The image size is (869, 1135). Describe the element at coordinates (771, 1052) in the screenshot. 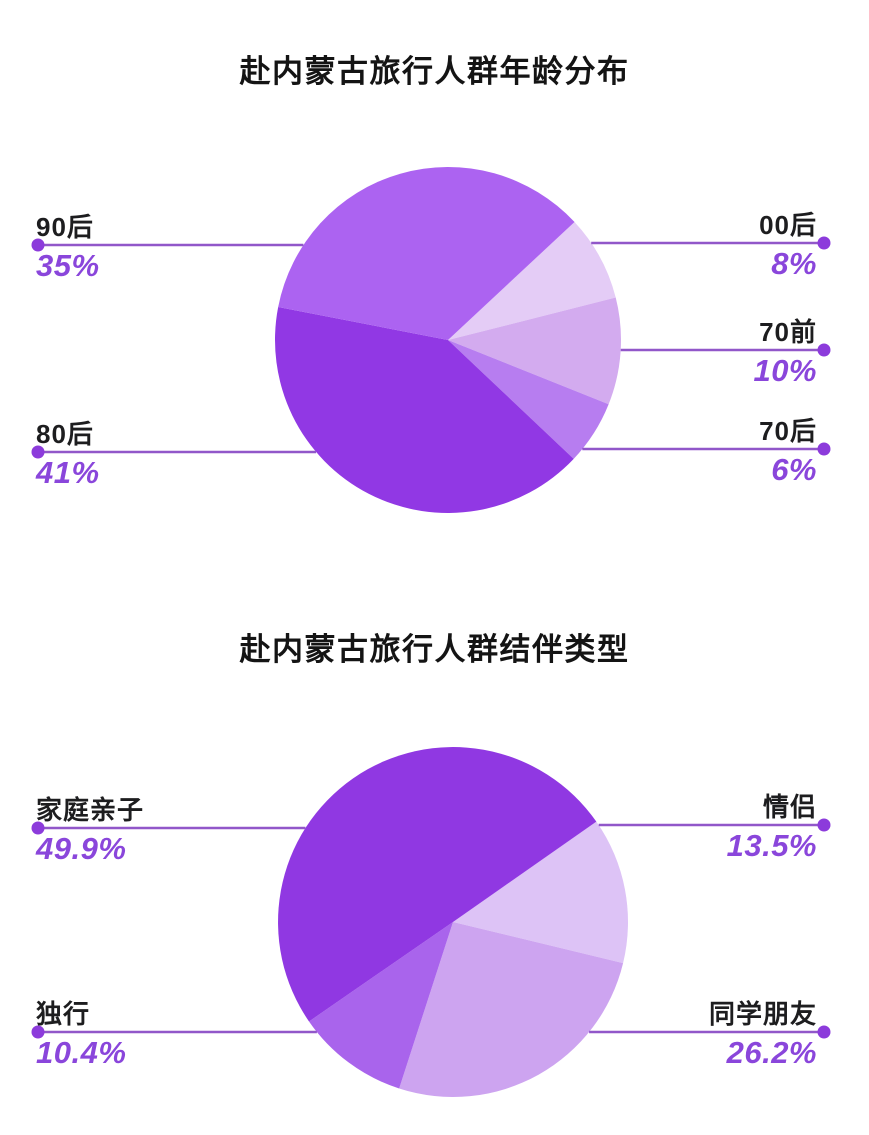

I see `pie-slice-value: 26.2%` at that location.